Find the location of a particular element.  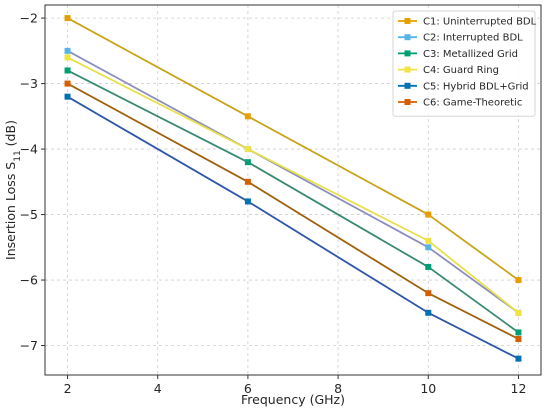

y-tick-label: −3 is located at coordinates (29, 83).